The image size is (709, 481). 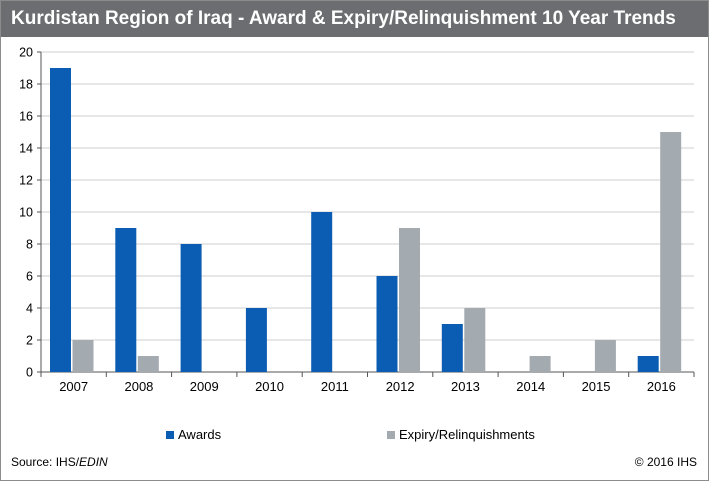 I want to click on bar-expiry-2012, so click(x=409, y=300).